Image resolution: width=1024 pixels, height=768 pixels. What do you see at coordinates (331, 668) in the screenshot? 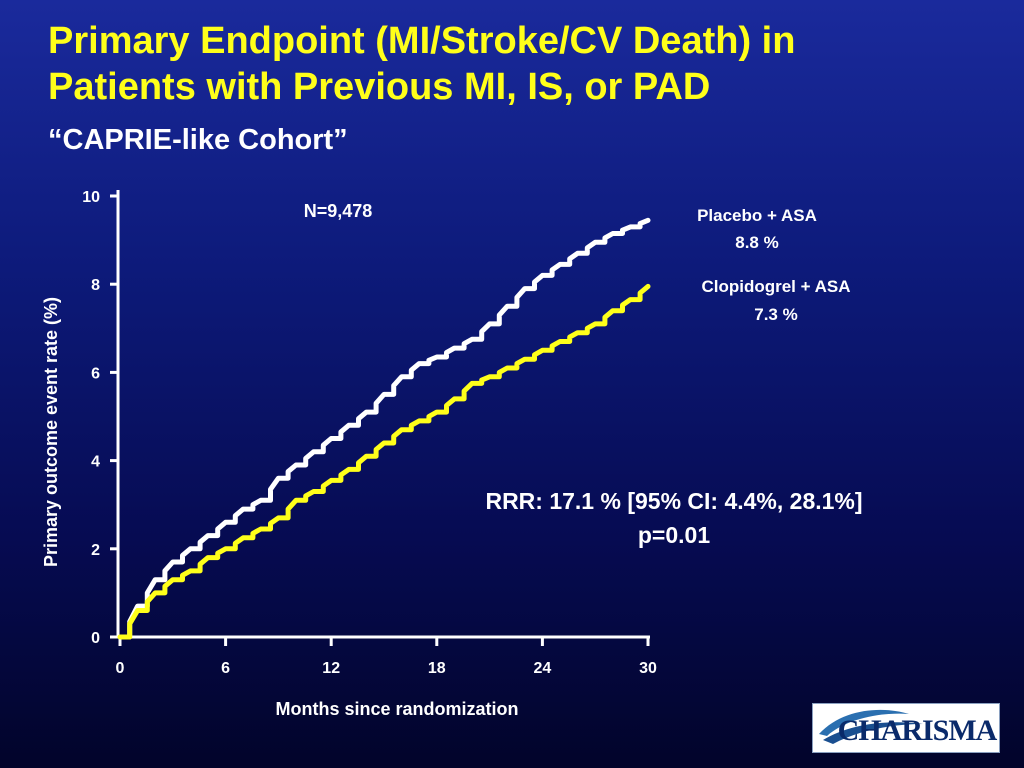
I see `x-tick-label: 12` at bounding box center [331, 668].